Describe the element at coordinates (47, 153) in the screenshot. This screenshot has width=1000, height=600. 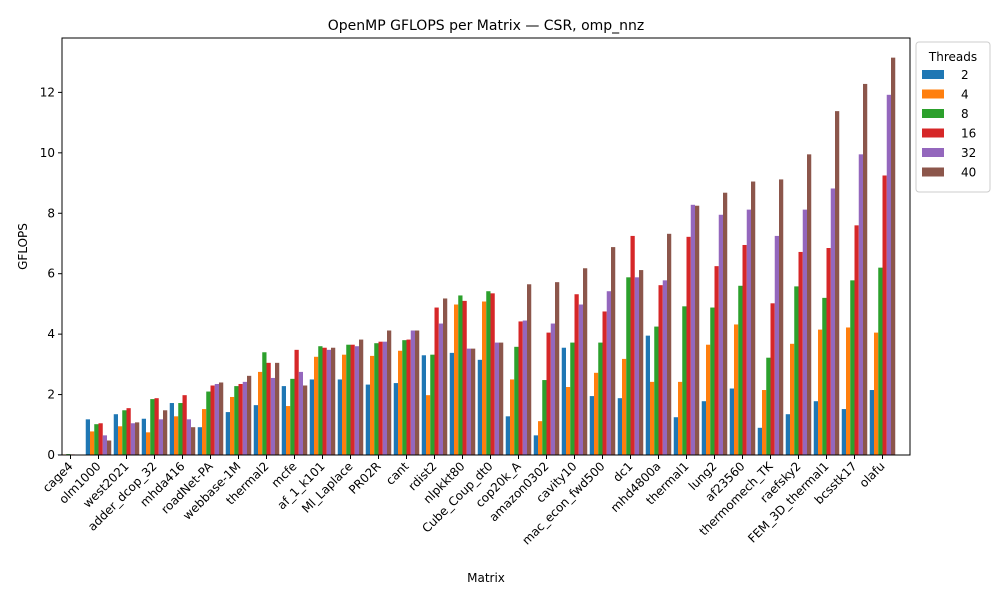
I see `y-tick-label: 10` at that location.